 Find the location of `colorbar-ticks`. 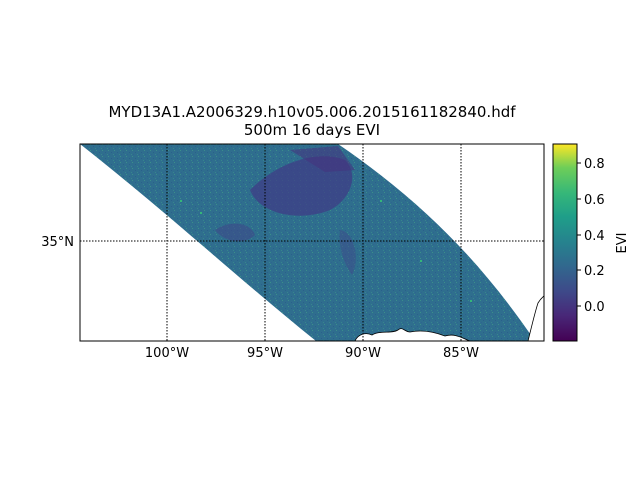

colorbar-ticks is located at coordinates (579, 234).